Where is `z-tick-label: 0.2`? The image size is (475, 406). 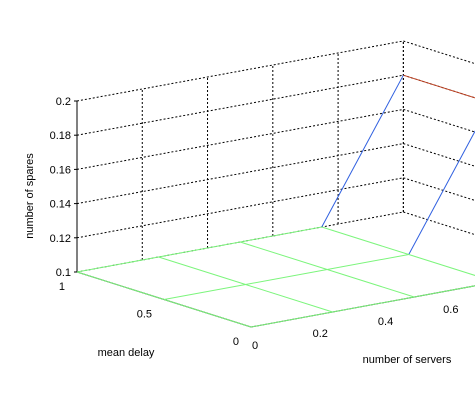
z-tick-label: 0.2 is located at coordinates (63, 102).